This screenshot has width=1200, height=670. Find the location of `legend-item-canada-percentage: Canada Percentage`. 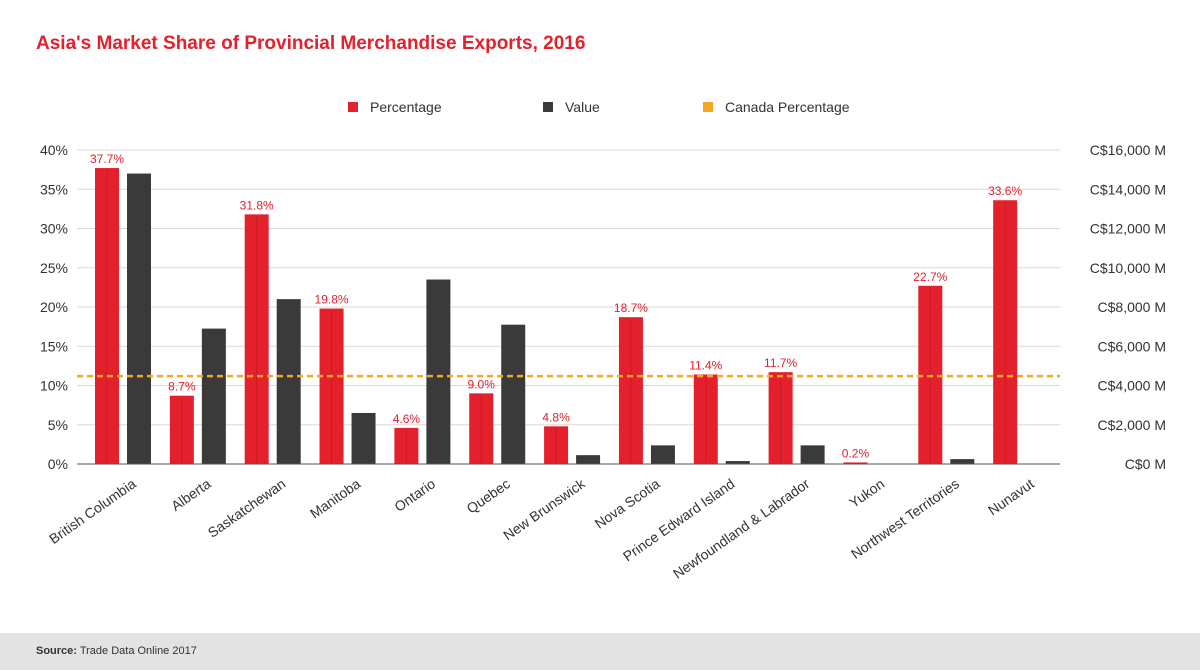

legend-item-canada-percentage: Canada Percentage is located at coordinates (776, 107).